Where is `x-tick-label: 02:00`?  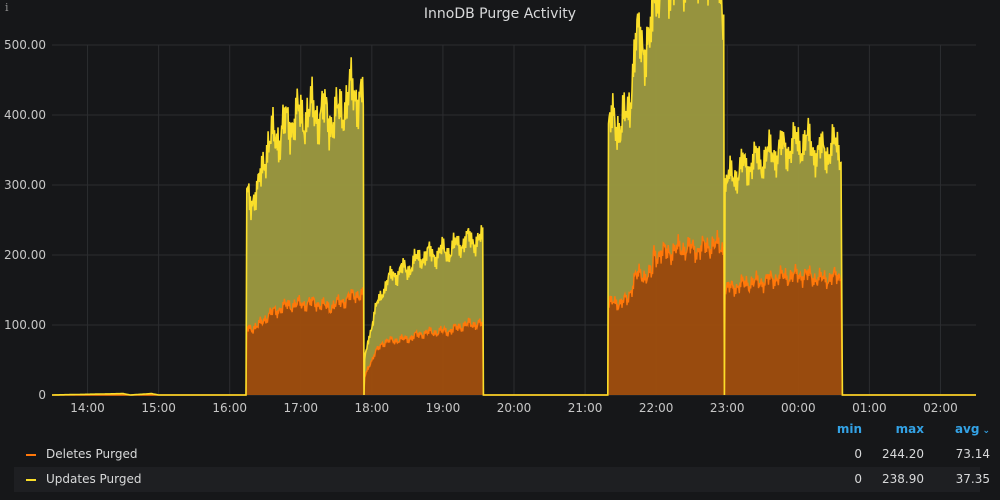
x-tick-label: 02:00 is located at coordinates (940, 408).